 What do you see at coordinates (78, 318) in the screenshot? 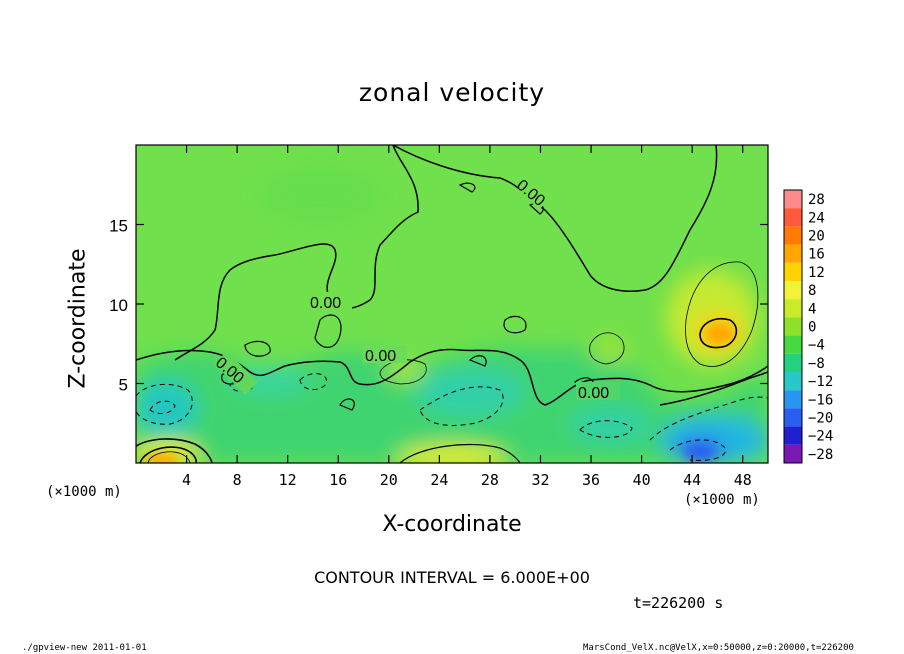
I see `y-axis-label: Z-coordinate` at bounding box center [78, 318].